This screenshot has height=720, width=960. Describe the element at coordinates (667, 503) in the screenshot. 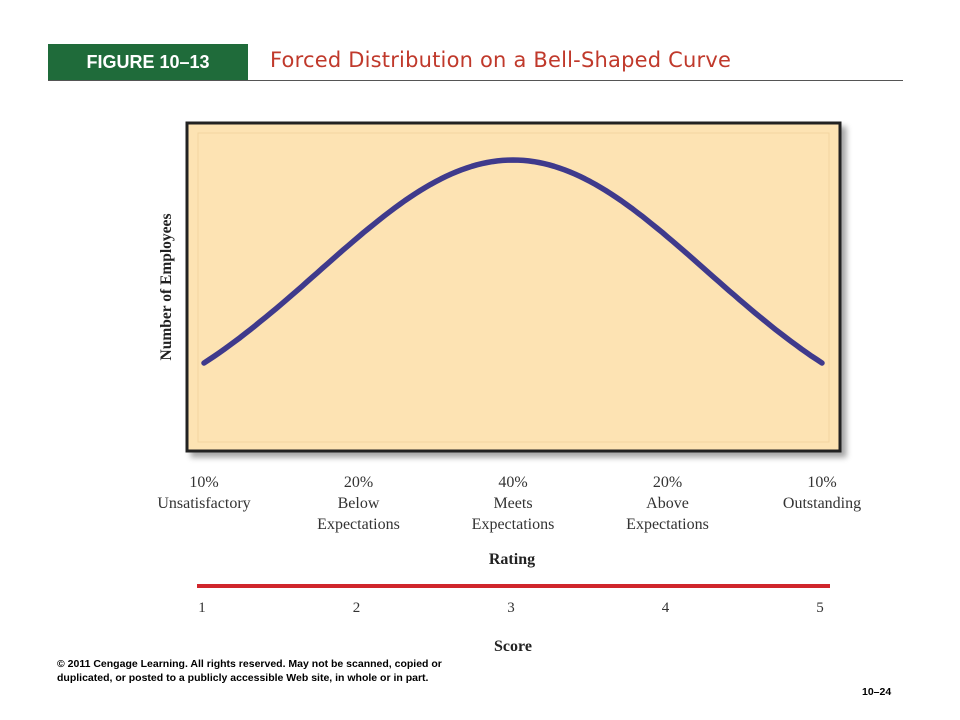

I see `rating-label-line1: Above` at that location.